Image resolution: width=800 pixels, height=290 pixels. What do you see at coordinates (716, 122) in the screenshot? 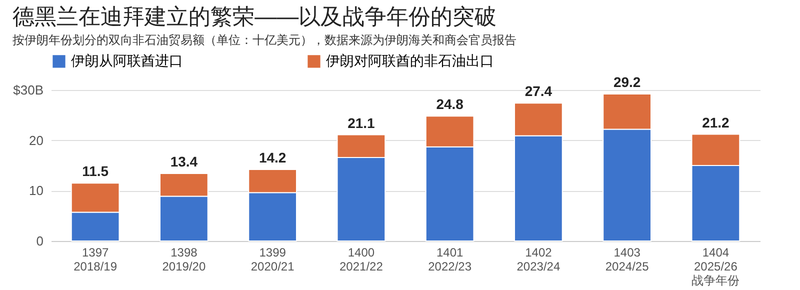
I see `total-label: 21.2` at bounding box center [716, 122].